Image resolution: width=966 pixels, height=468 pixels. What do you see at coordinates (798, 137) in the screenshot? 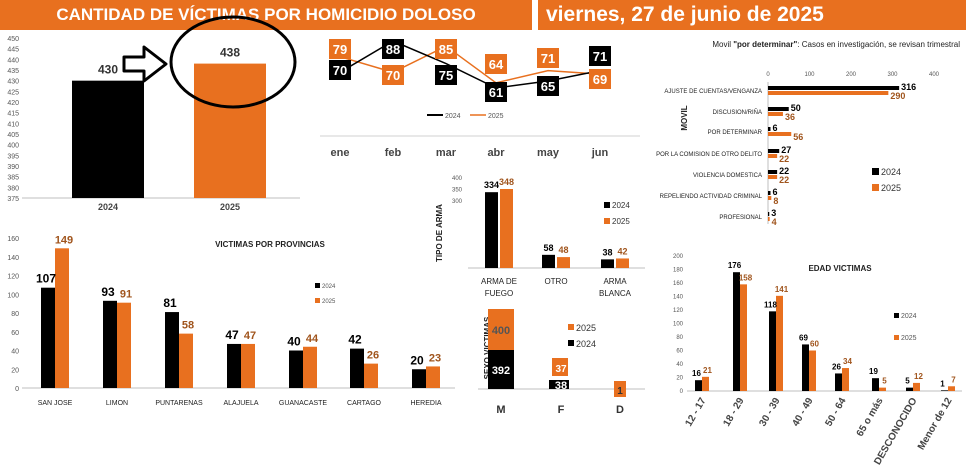
I see `movil-label-2025-por-determinar: 56` at bounding box center [798, 137].